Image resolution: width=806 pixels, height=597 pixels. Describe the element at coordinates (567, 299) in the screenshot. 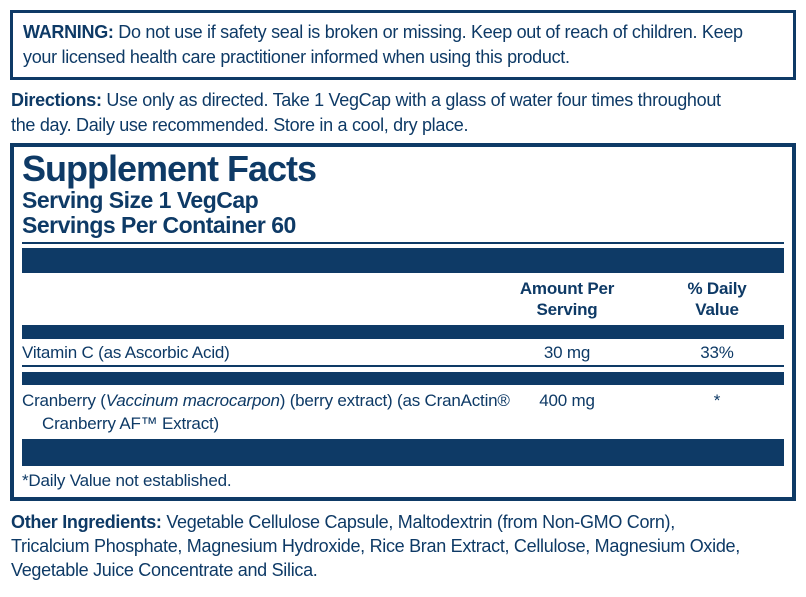

I see `amount-per-serving-header: Amount Per Serving` at that location.